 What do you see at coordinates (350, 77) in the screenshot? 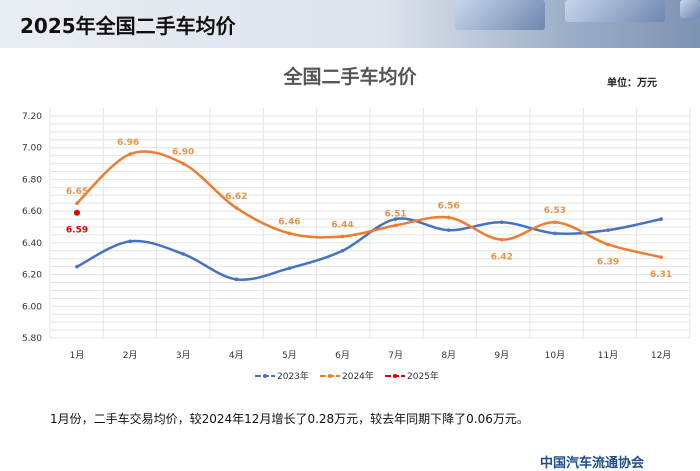
I see `chart-title: 全国二手车均价` at bounding box center [350, 77].